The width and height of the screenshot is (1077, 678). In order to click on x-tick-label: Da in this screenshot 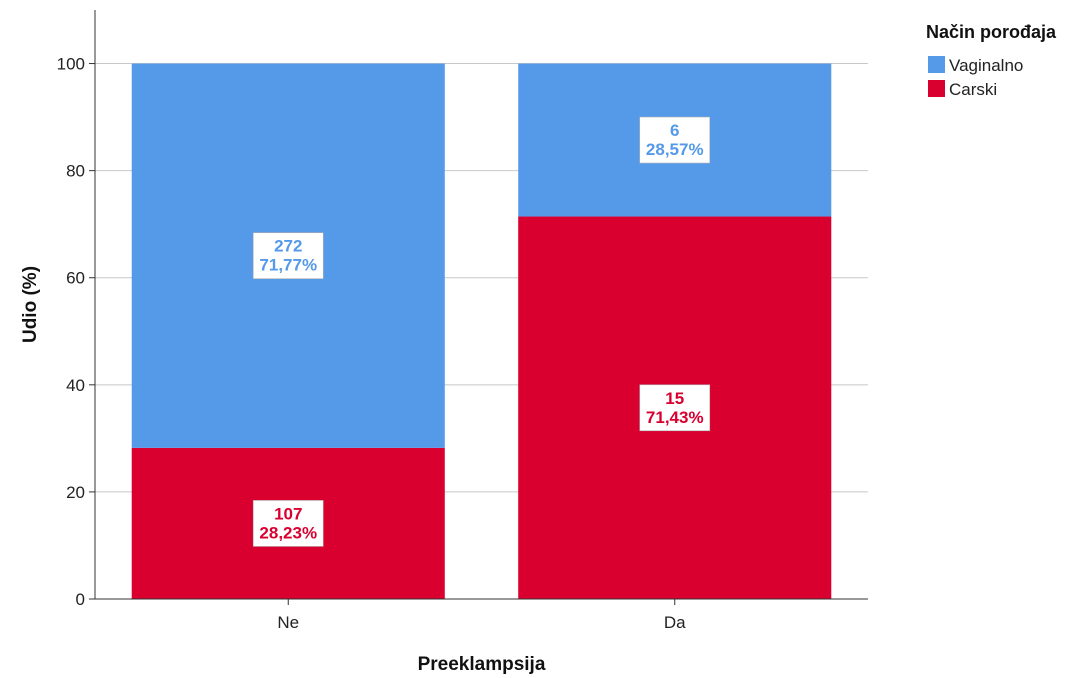, I will do `click(675, 622)`.